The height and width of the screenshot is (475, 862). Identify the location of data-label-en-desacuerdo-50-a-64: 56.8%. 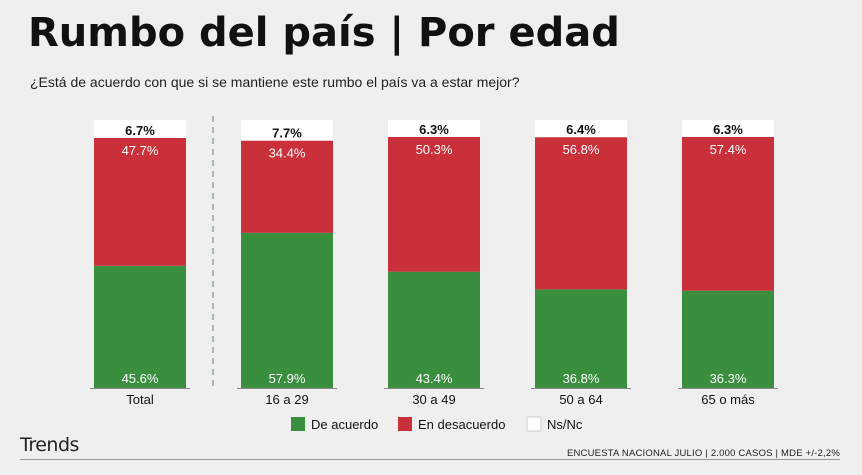
(581, 149).